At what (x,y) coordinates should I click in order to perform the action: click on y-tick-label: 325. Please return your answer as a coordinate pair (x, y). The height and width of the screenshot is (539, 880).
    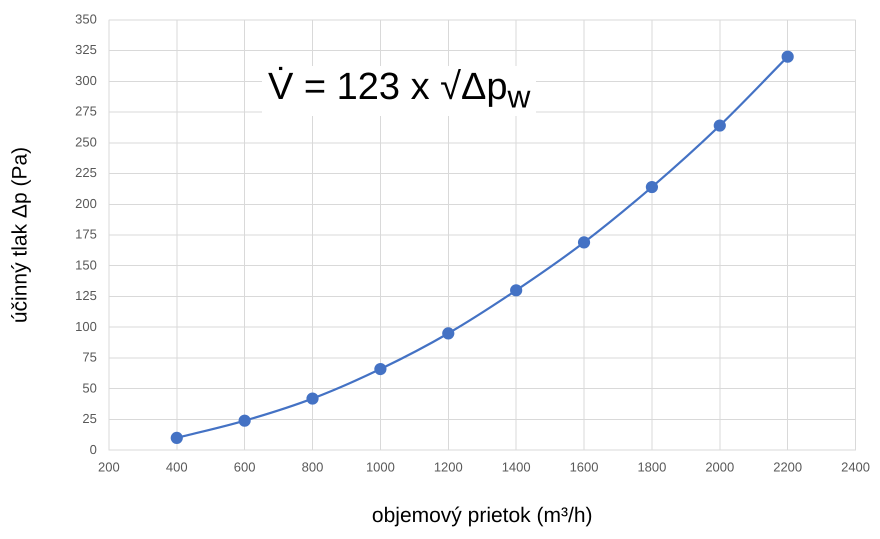
    Looking at the image, I should click on (86, 50).